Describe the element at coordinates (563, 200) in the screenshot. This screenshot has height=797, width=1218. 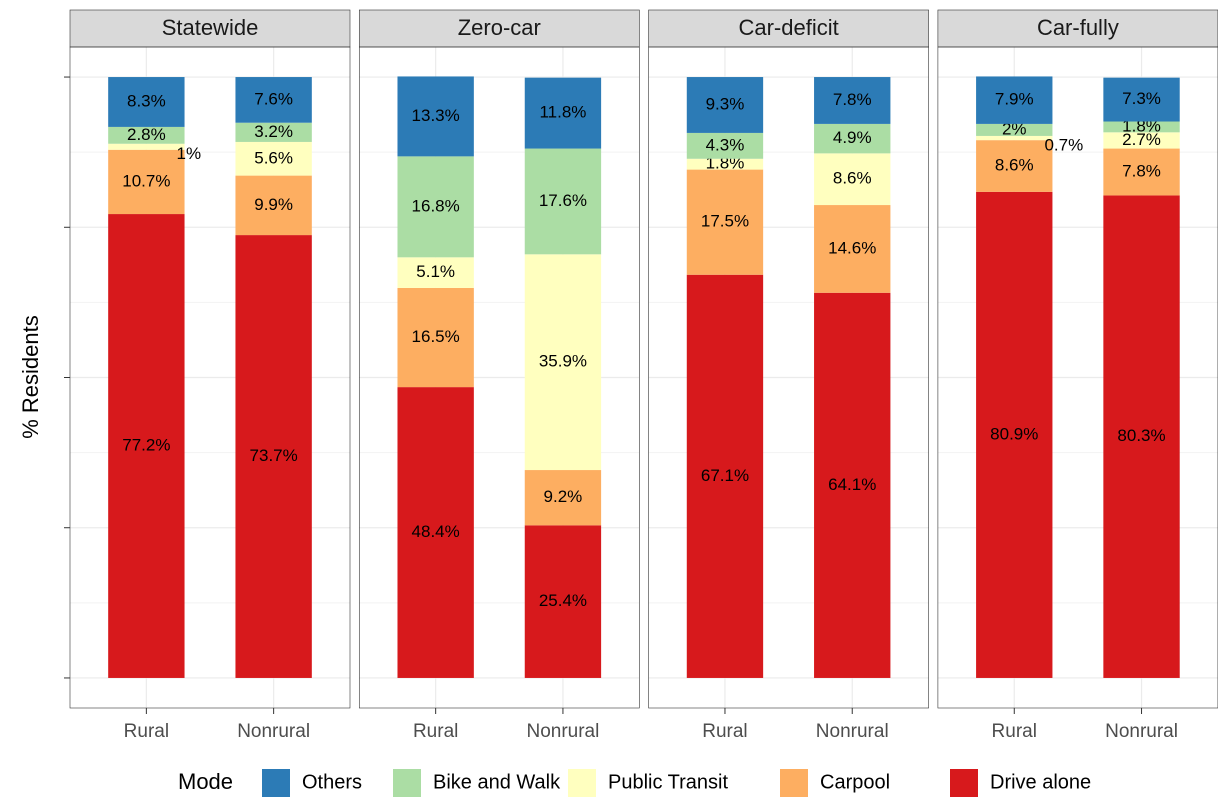
I see `data-label: 17.6%` at that location.